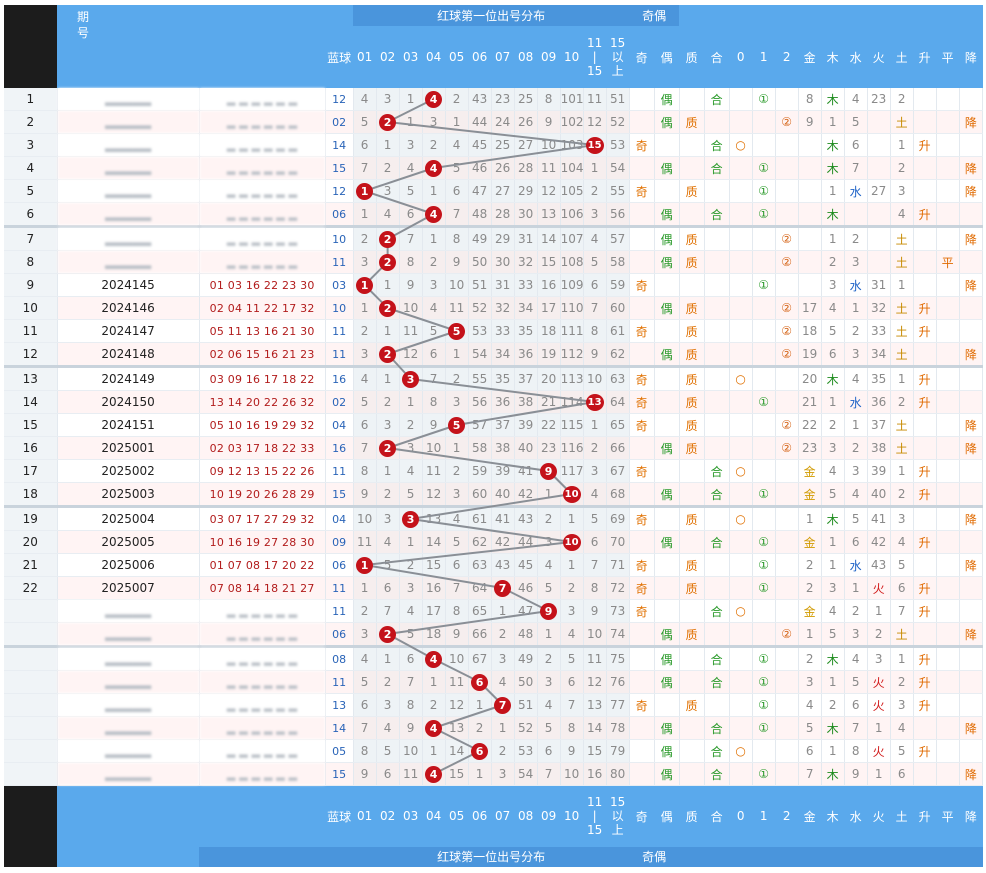 Image resolution: width=986 pixels, height=873 pixels. Describe the element at coordinates (503, 495) in the screenshot. I see `dist-cell: 40` at that location.